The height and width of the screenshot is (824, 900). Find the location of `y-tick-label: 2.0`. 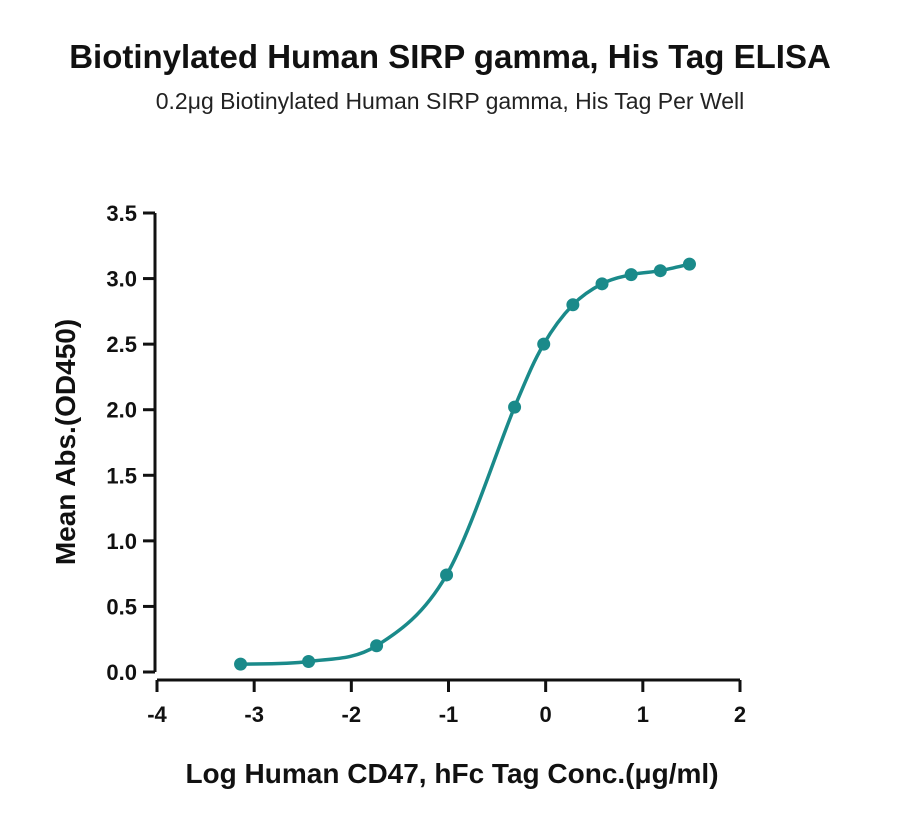

y-tick-label: 2.0 is located at coordinates (121, 410).